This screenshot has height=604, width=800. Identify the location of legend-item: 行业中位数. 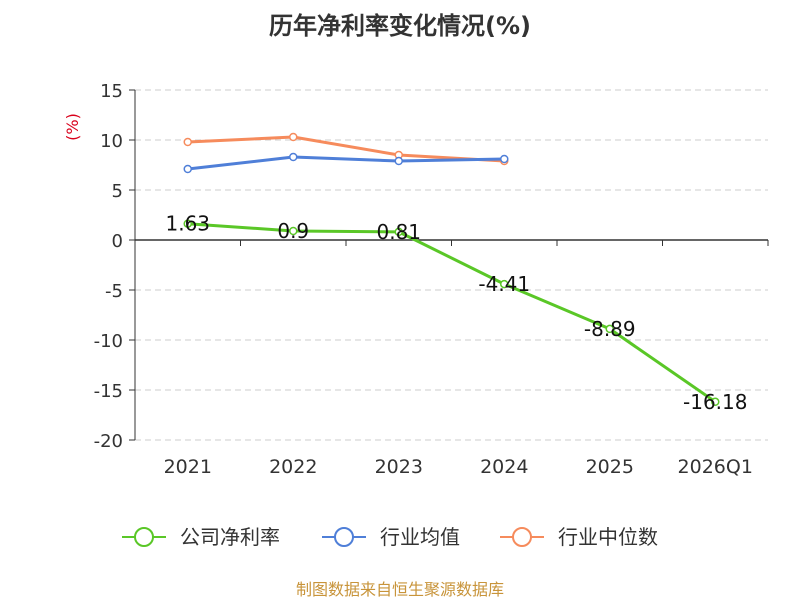
(579, 537).